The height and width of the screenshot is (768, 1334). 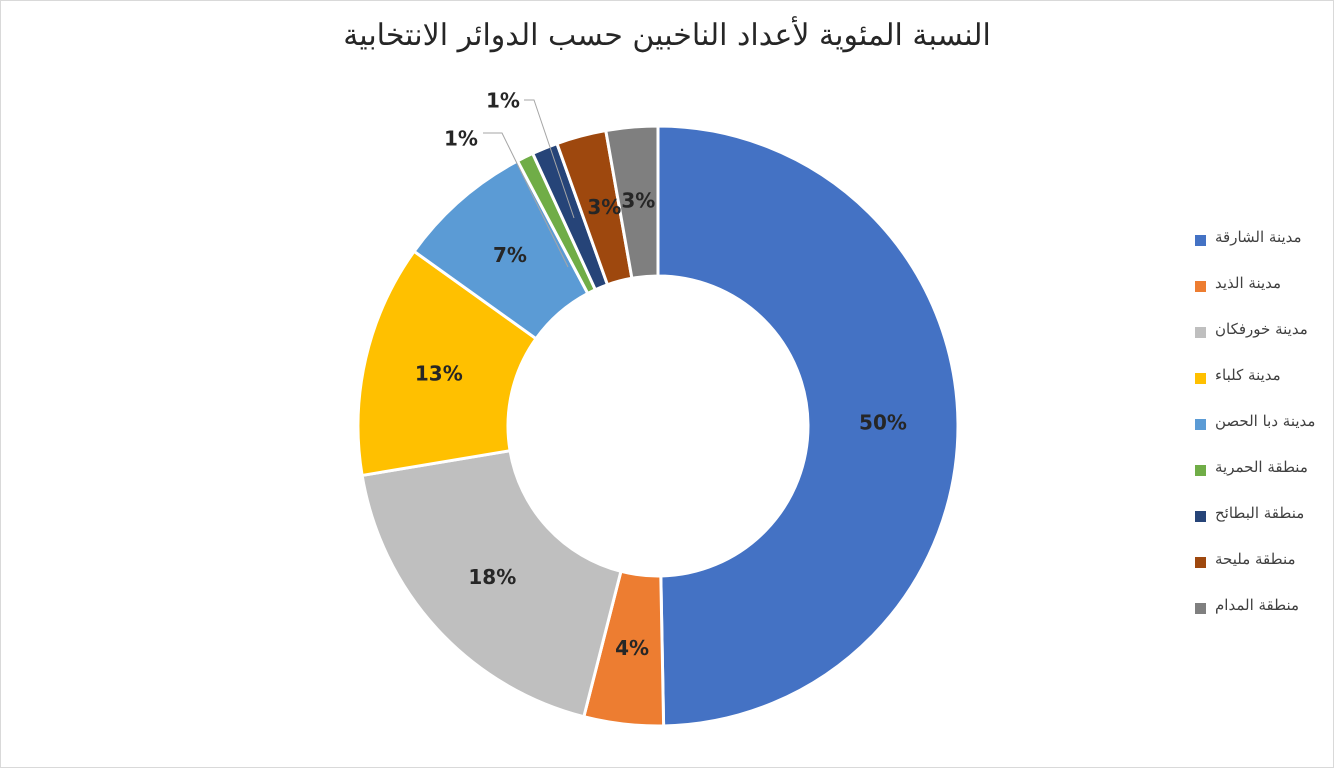 I want to click on legend-item: مدينة الشارقة, so click(x=1260, y=251).